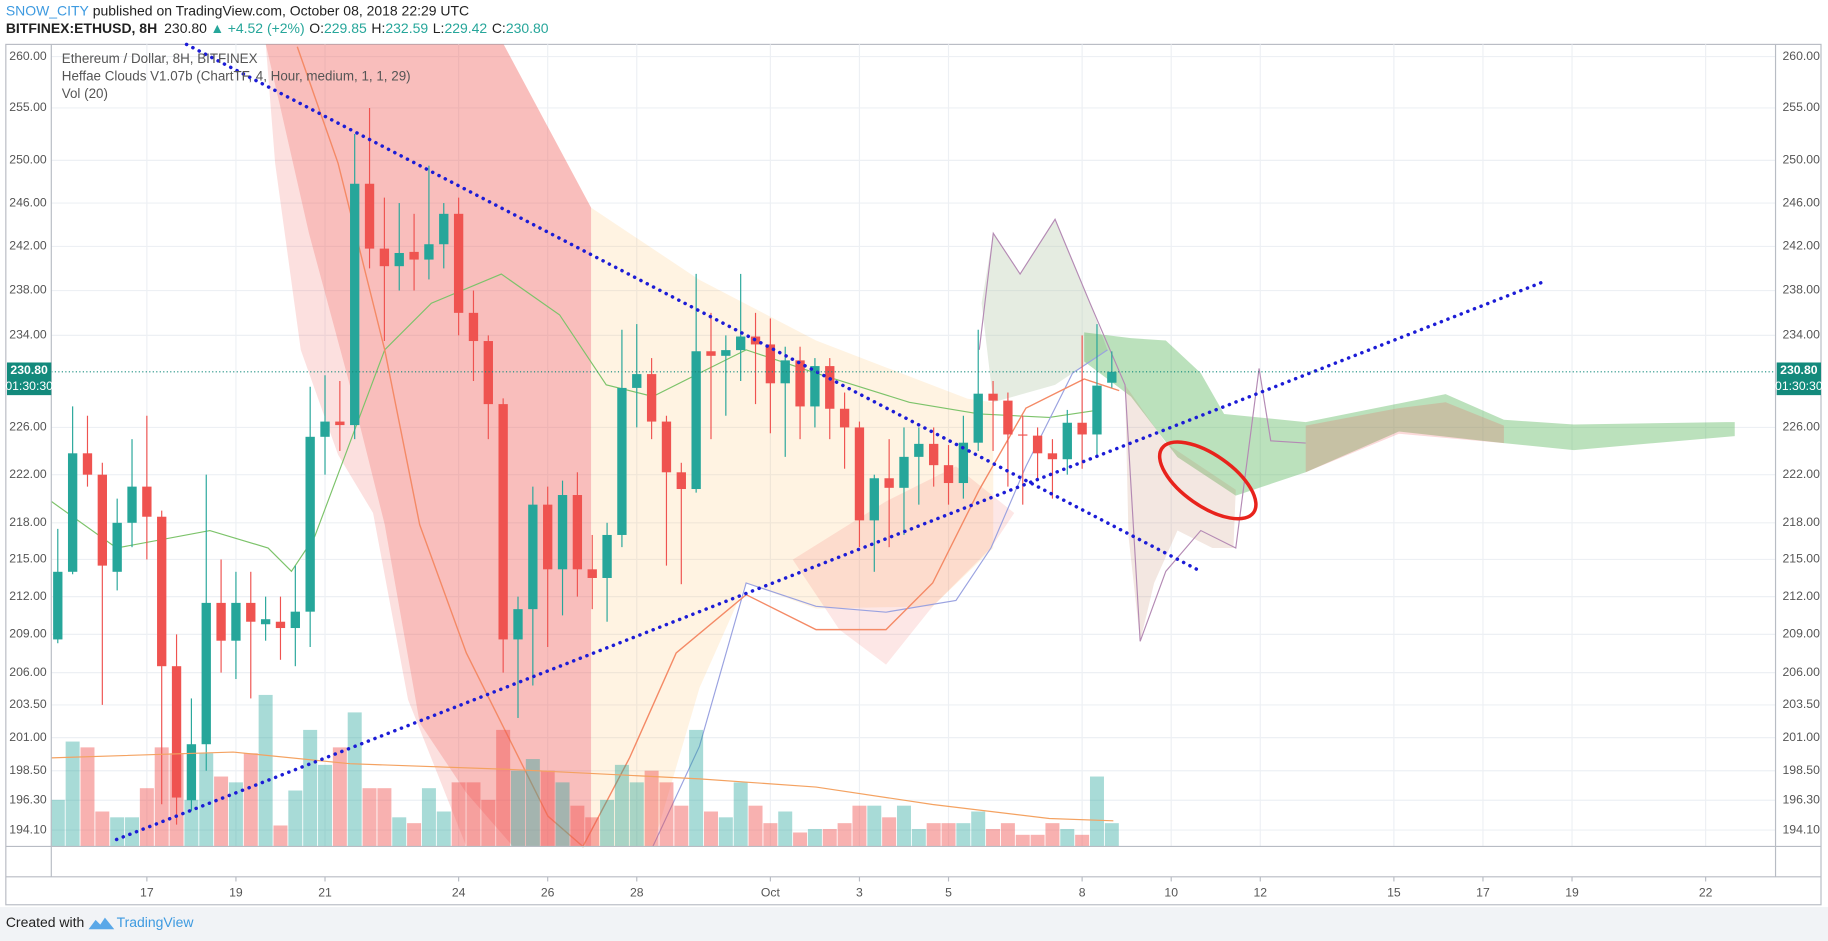 The width and height of the screenshot is (1828, 941). What do you see at coordinates (1801, 522) in the screenshot?
I see `y-tick-label: 218.00` at bounding box center [1801, 522].